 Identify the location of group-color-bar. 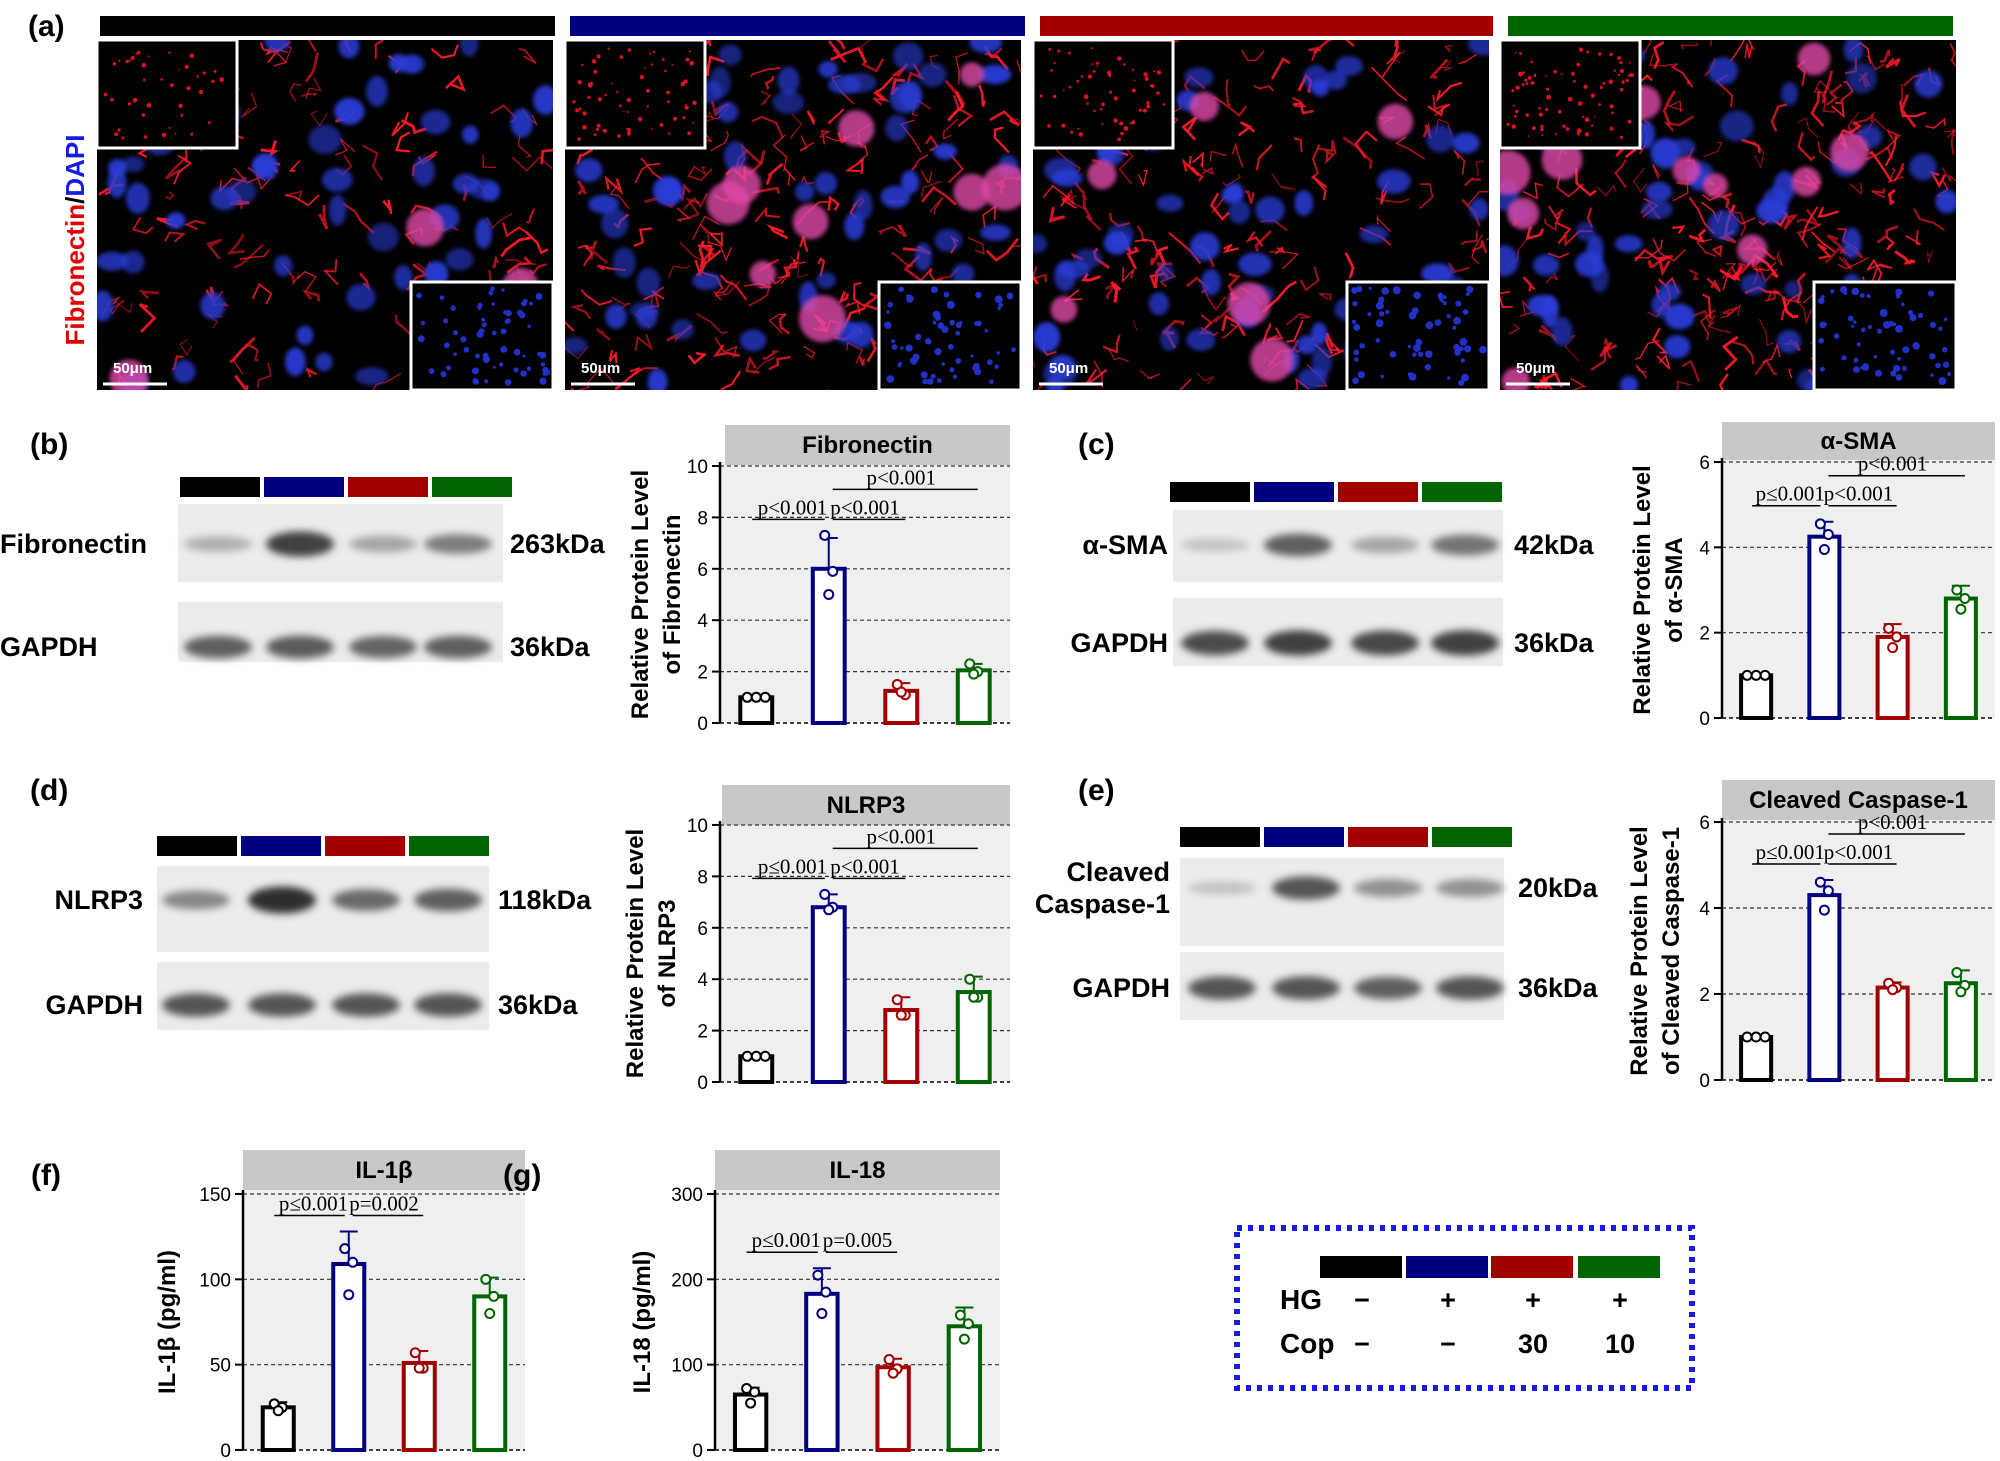
(327, 26).